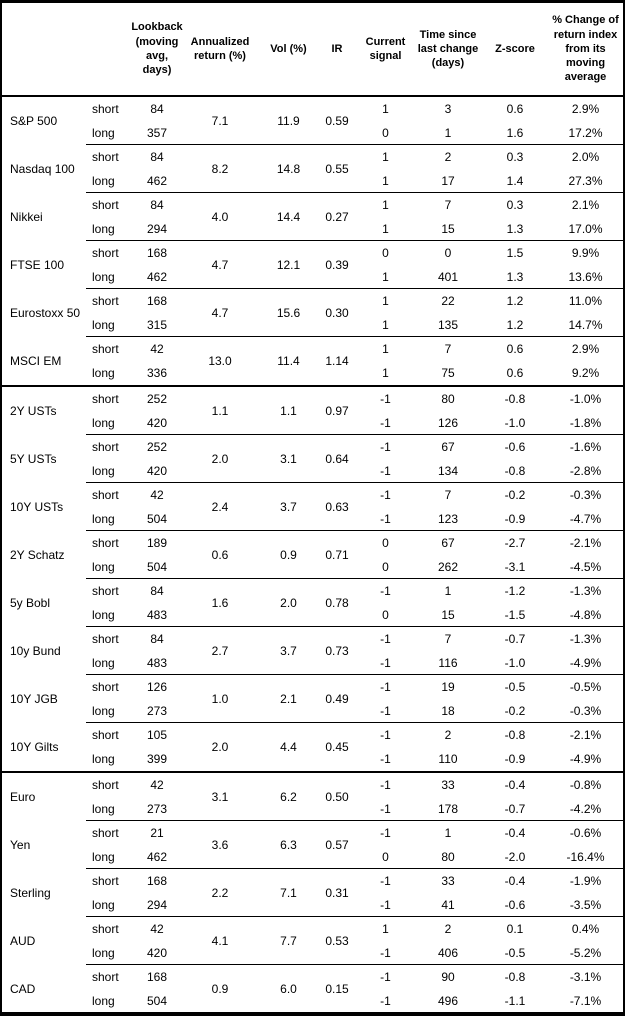  I want to click on z-score-value: 1.6, so click(515, 133).